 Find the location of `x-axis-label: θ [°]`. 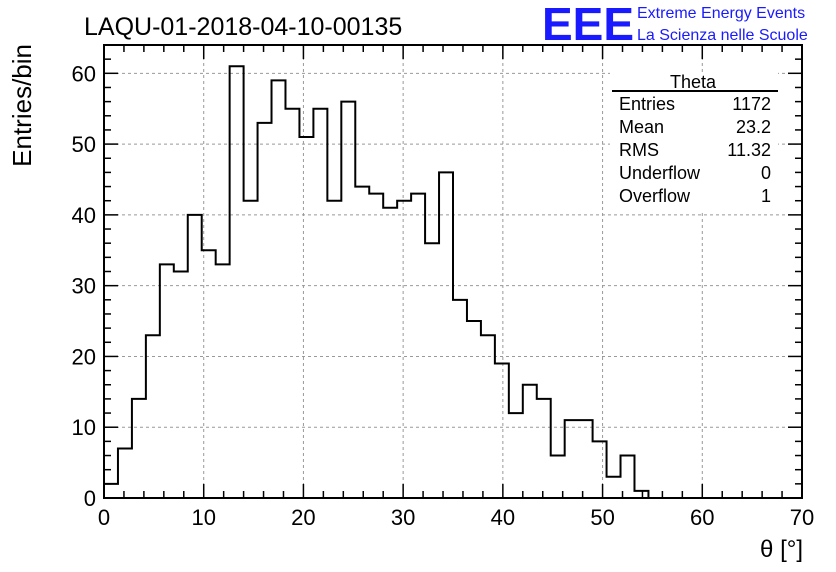

x-axis-label: θ [°] is located at coordinates (781, 549).